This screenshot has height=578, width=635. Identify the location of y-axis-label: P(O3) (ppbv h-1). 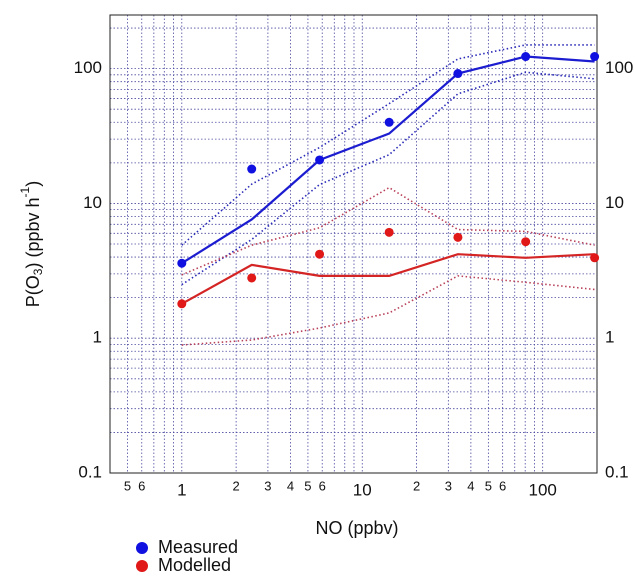
(31, 244).